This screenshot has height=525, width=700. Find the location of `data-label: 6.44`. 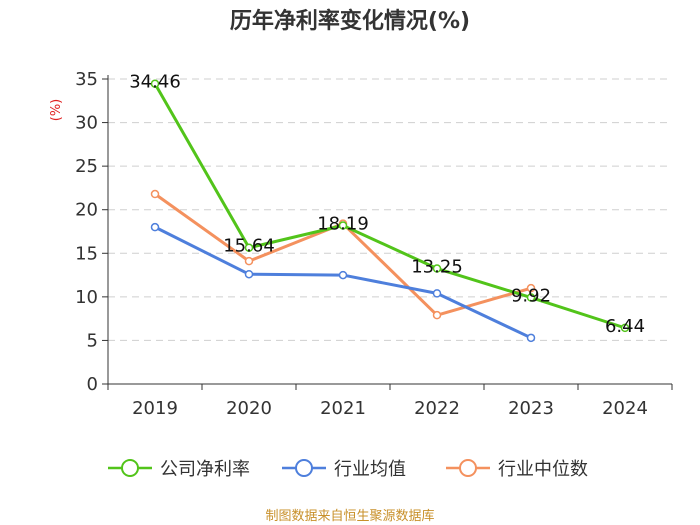

data-label: 6.44 is located at coordinates (625, 326).